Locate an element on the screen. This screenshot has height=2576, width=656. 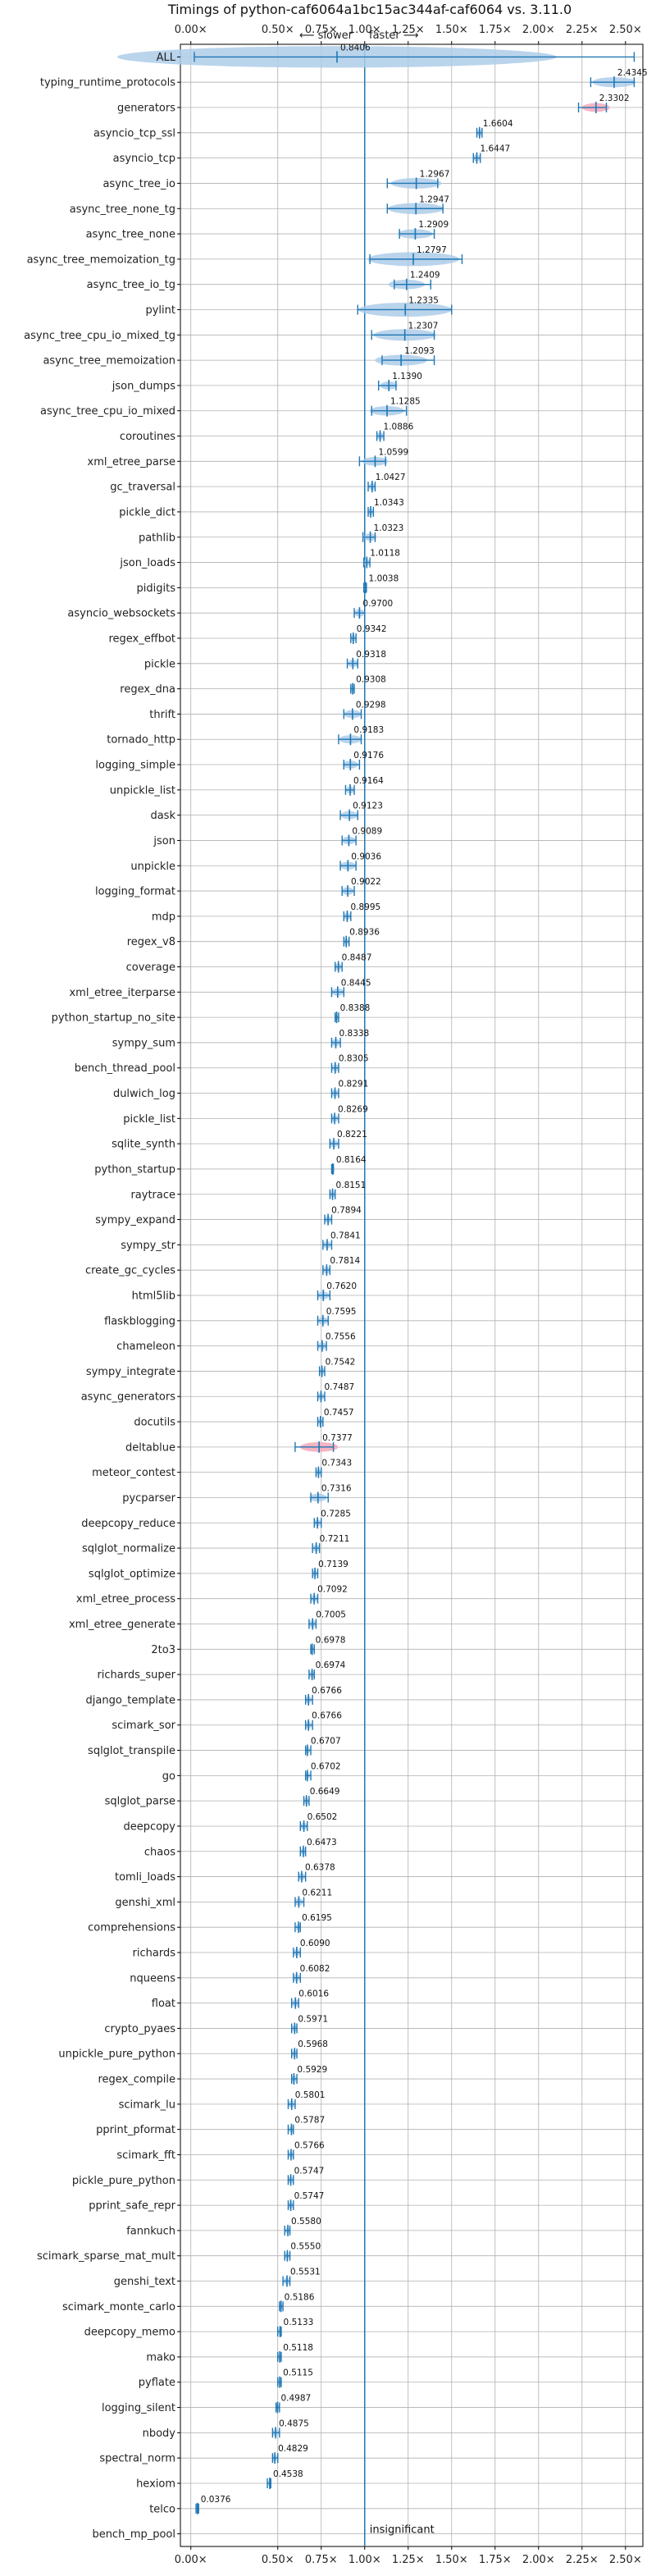
x-tick-label-top: 0.50× is located at coordinates (278, 30).